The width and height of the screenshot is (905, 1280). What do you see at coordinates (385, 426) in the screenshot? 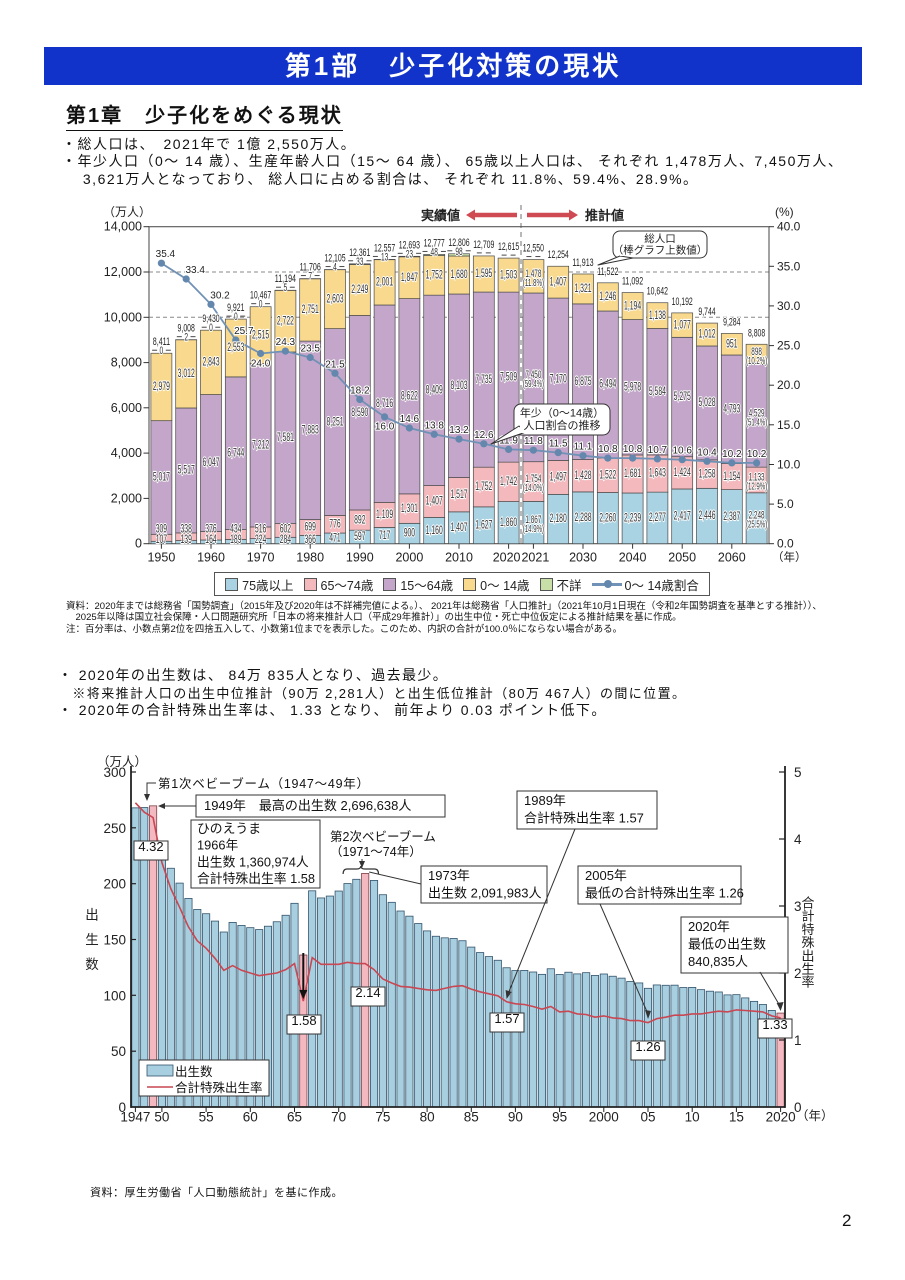
I see `svg-text: 16.0` at bounding box center [385, 426].